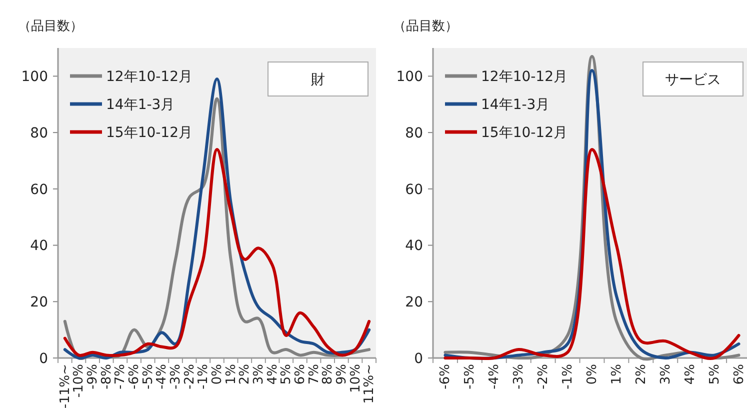 The image size is (747, 408). I want to click on x-tick-label: -8%, so click(106, 377).